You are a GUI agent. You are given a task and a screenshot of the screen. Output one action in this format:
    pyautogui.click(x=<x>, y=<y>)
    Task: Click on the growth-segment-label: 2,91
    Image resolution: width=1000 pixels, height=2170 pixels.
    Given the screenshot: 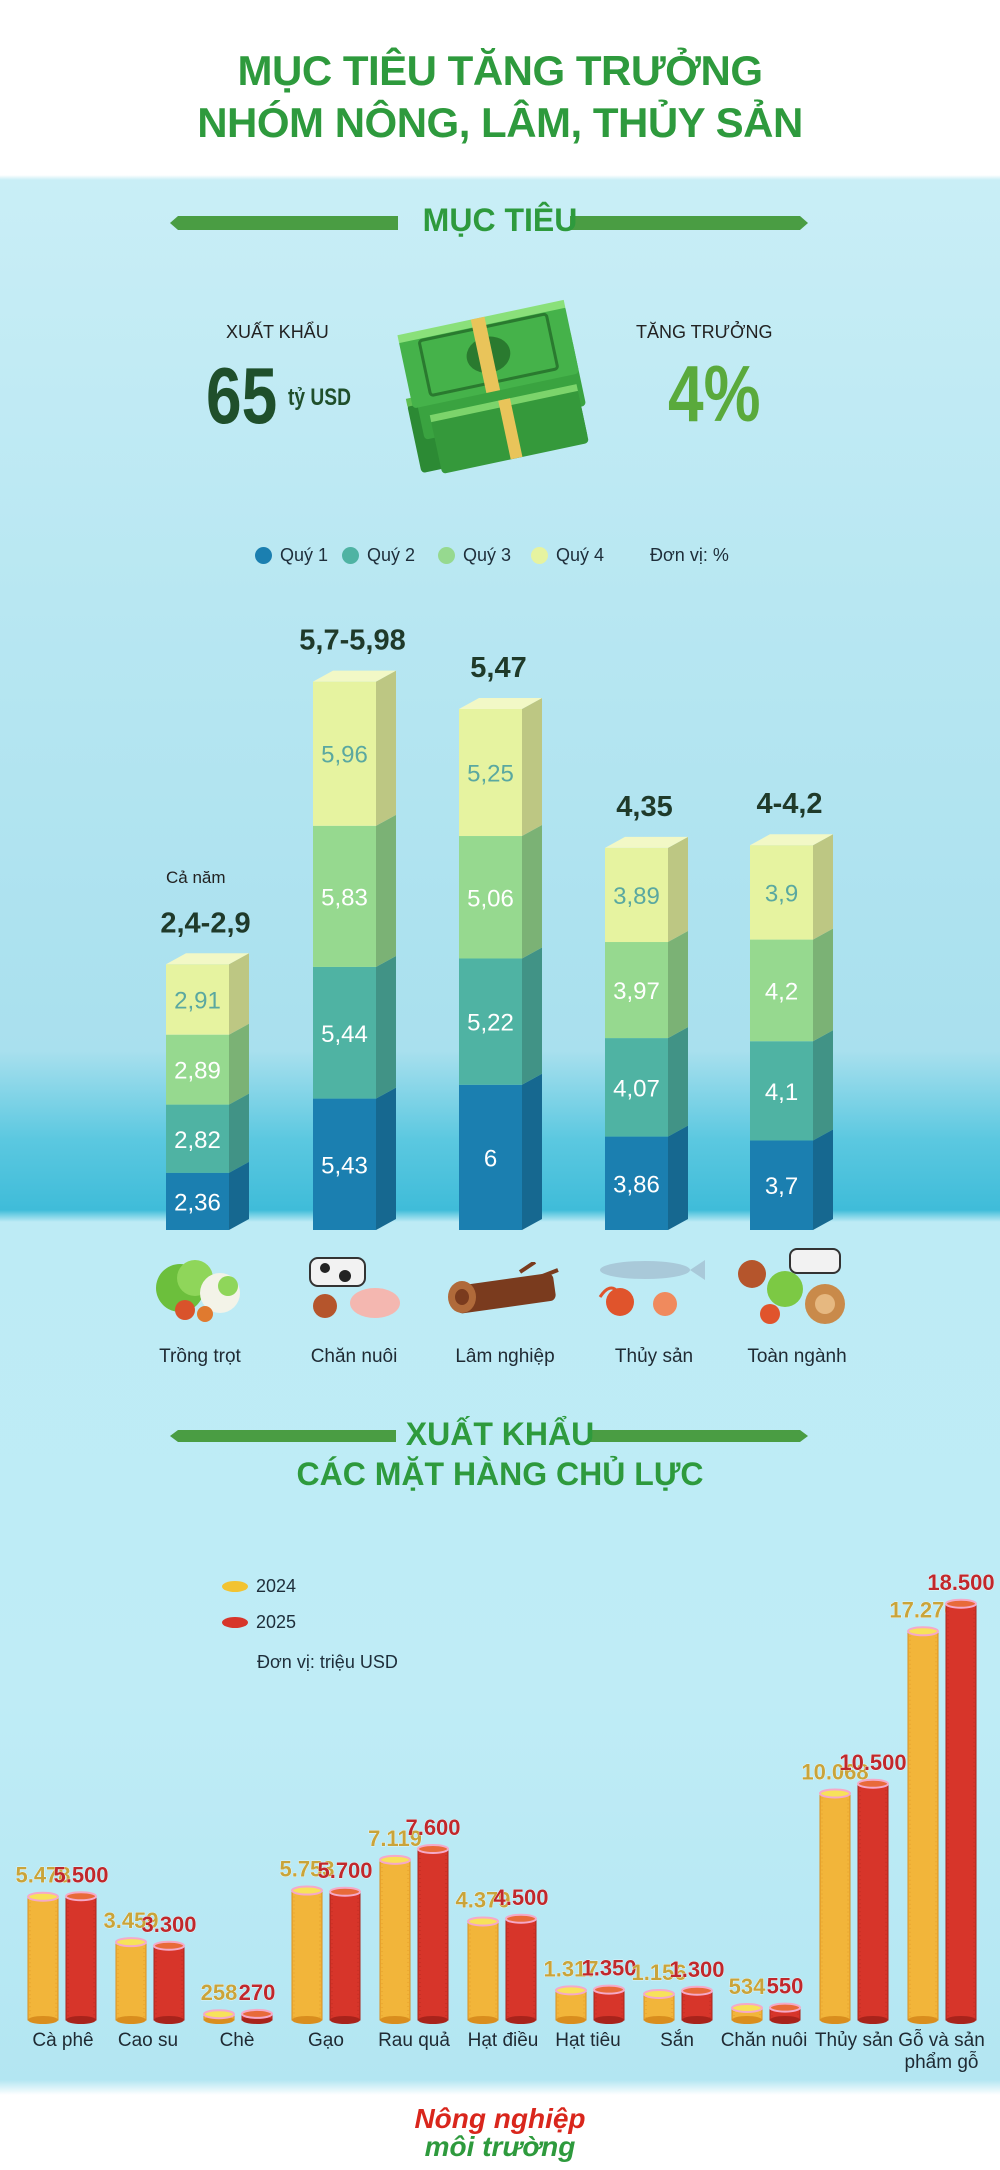 What is the action you would take?
    pyautogui.click(x=197, y=1000)
    